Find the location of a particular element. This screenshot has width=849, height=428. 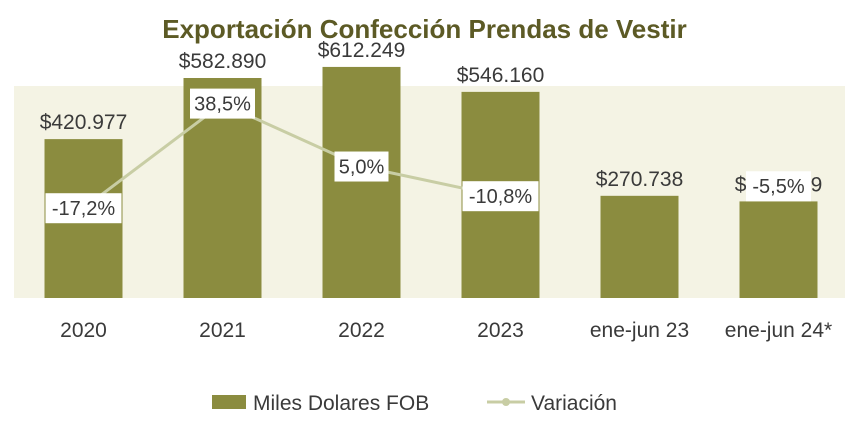

variation-label-text: 38,5% is located at coordinates (222, 105).